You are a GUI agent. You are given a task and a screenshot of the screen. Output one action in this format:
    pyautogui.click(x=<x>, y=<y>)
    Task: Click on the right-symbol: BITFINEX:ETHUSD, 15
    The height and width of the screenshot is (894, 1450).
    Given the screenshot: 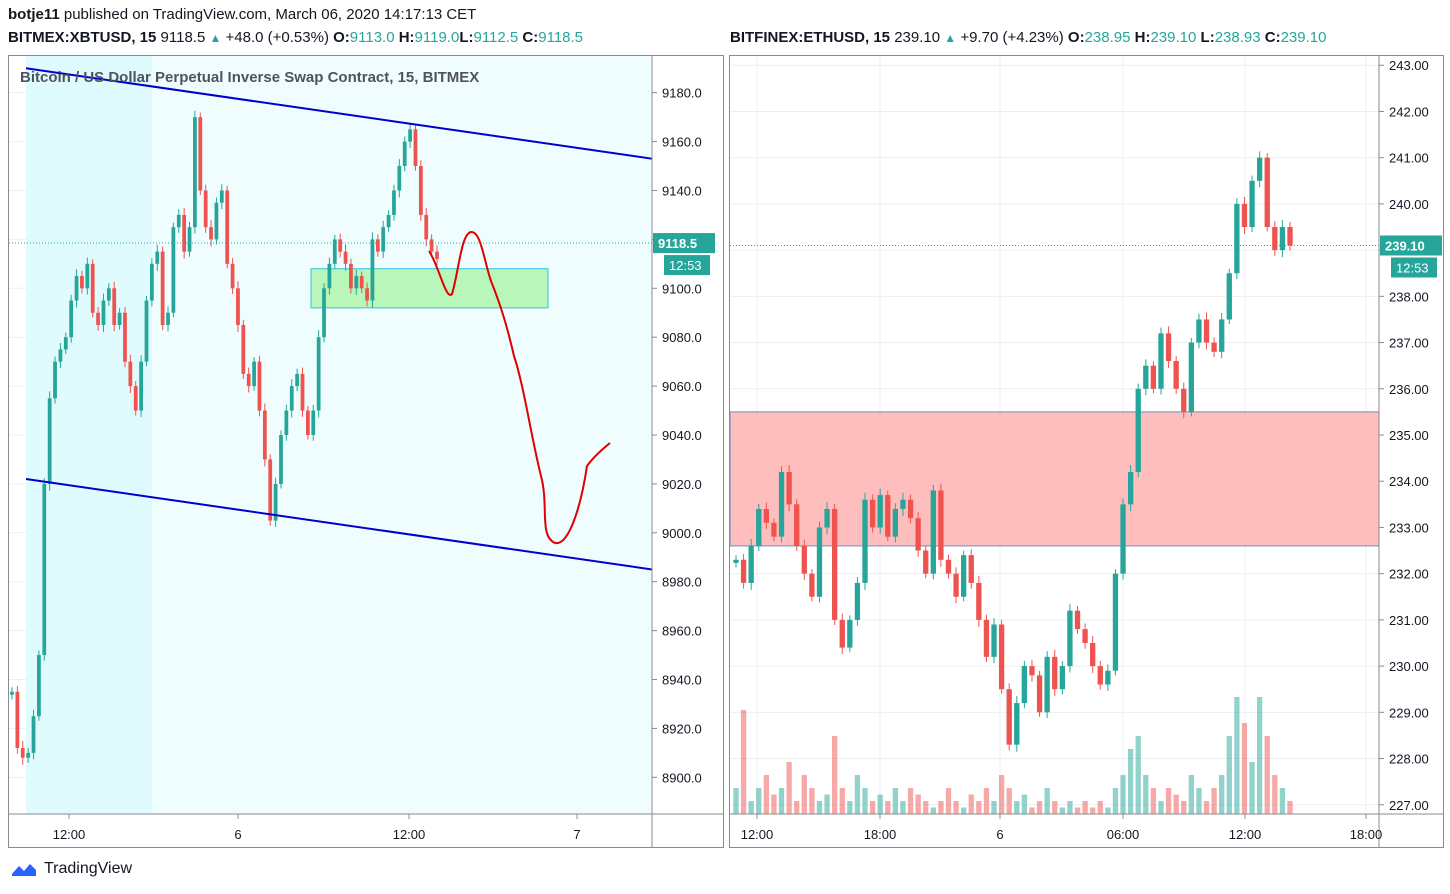 What is the action you would take?
    pyautogui.click(x=810, y=37)
    